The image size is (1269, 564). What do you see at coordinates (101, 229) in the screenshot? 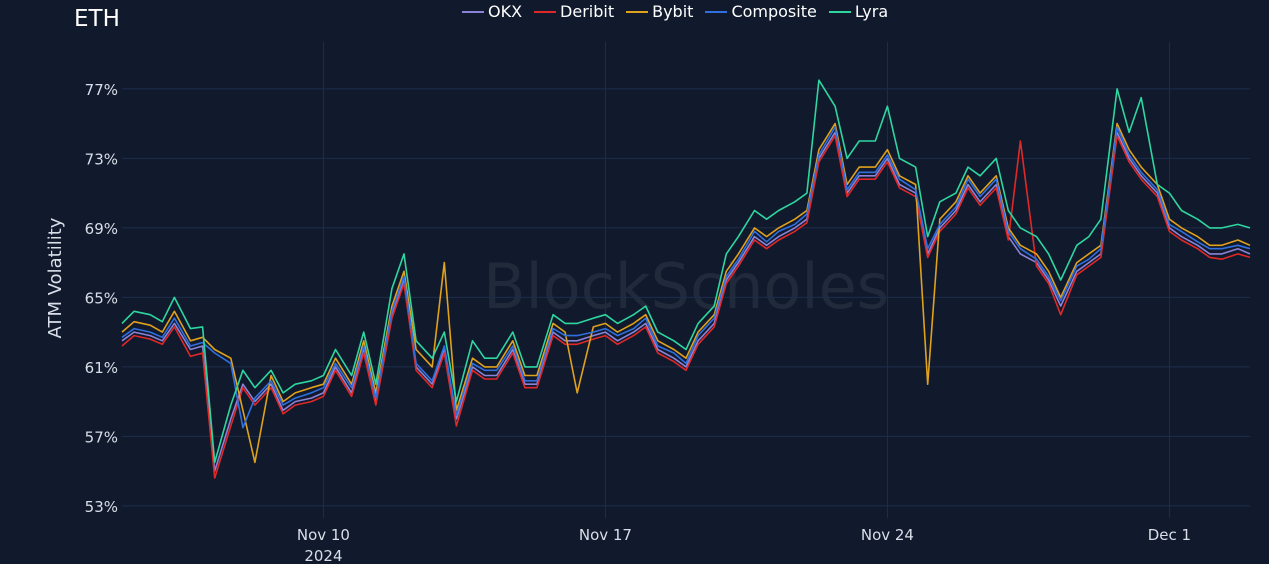
I see `y-tick-label: 69%` at bounding box center [101, 229].